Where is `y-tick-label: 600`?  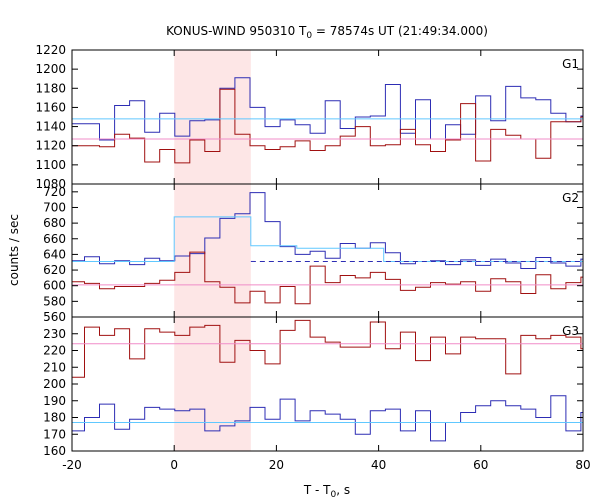
y-tick-label: 600 is located at coordinates (54, 286).